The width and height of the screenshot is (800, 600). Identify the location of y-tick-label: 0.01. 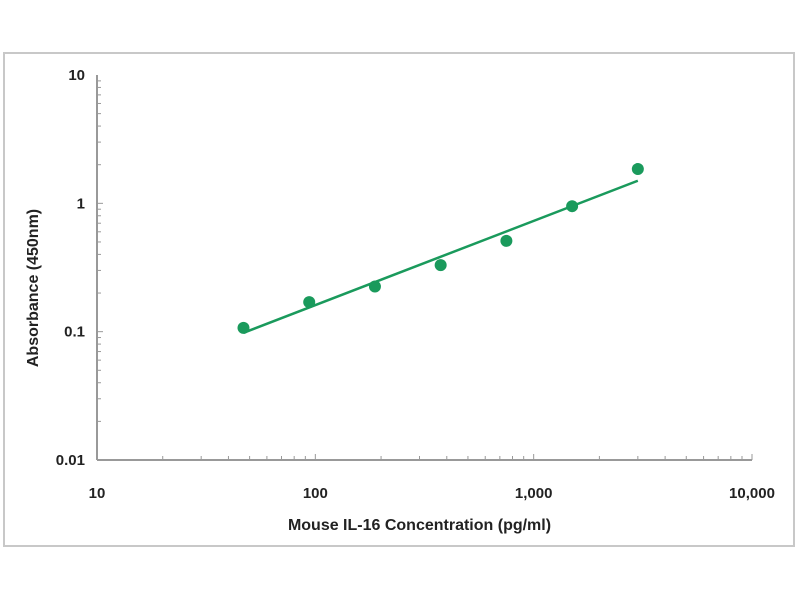
(70, 460).